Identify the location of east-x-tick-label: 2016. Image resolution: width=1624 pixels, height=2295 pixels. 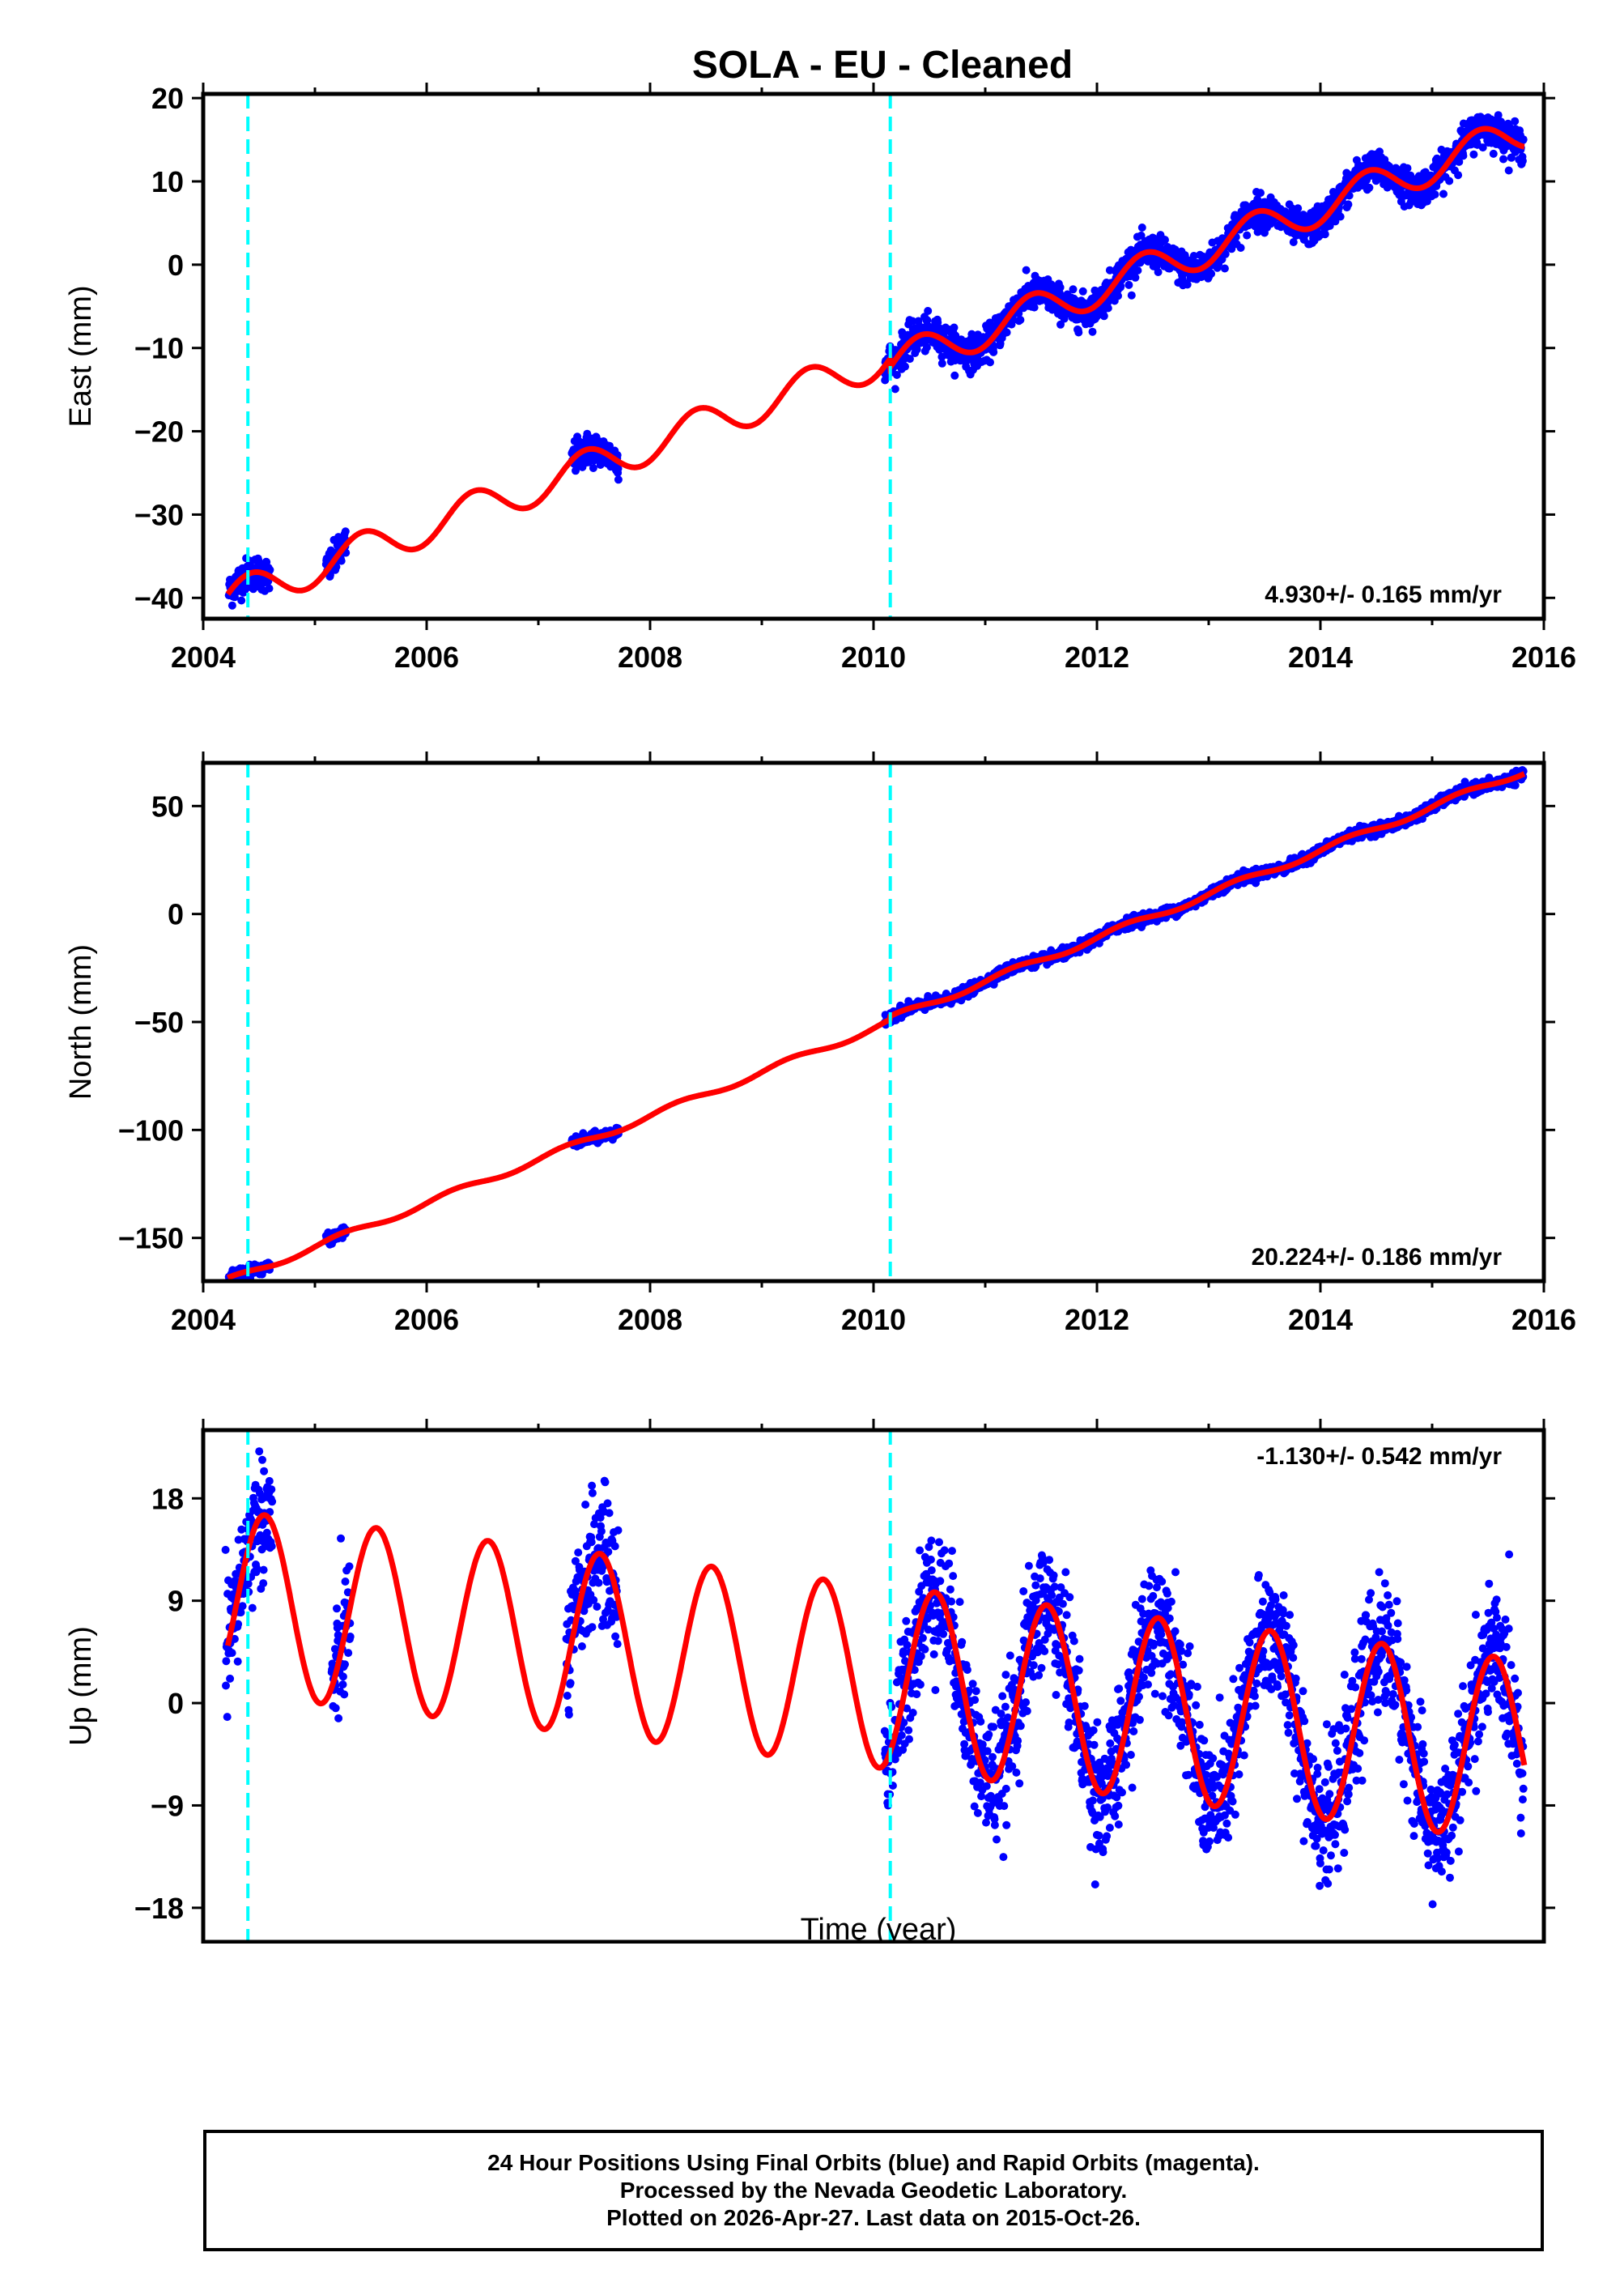
(1543, 657).